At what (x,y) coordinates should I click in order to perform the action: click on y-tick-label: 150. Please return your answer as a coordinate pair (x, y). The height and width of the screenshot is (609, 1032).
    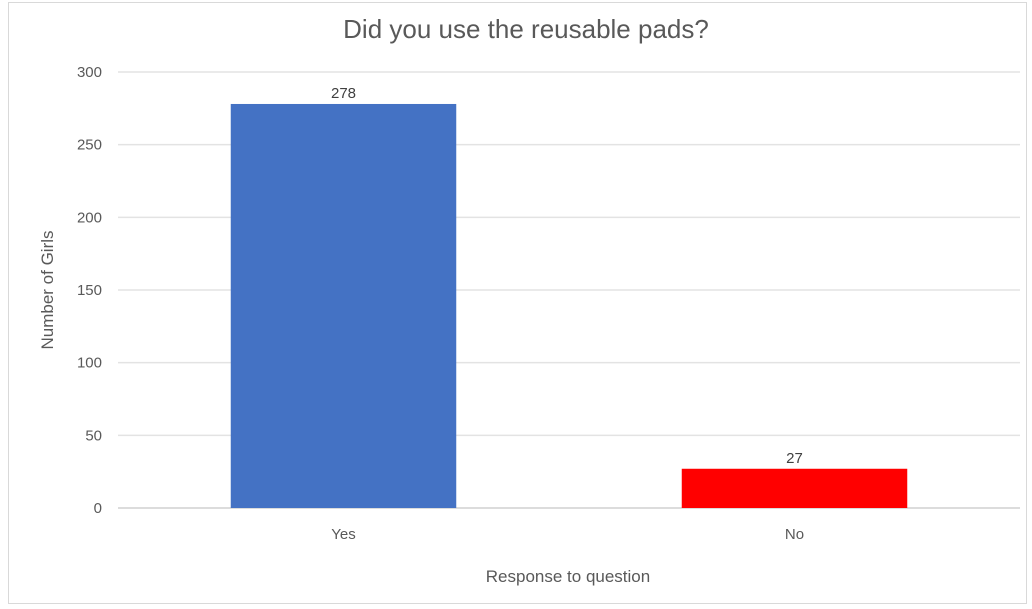
    Looking at the image, I should click on (89, 290).